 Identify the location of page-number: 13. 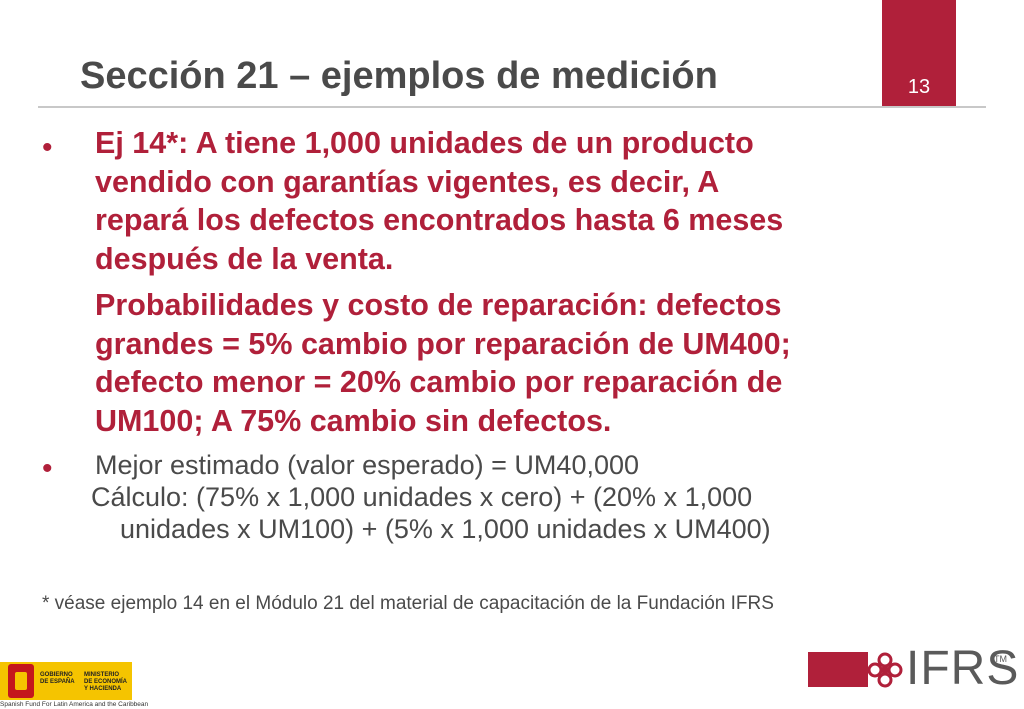
(919, 87).